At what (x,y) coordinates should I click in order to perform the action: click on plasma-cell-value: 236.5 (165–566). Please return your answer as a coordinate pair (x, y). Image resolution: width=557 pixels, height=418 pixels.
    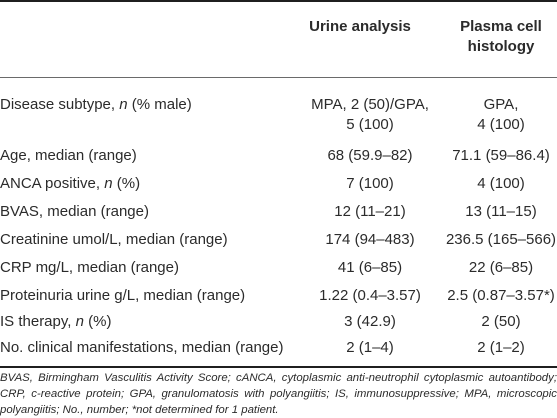
    Looking at the image, I should click on (501, 239).